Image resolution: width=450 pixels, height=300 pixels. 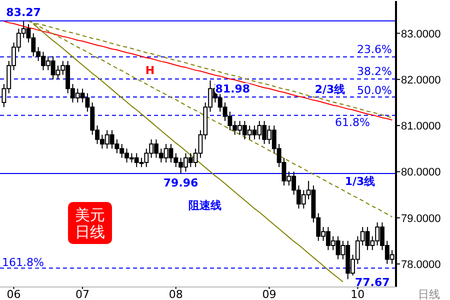 What do you see at coordinates (357, 294) in the screenshot?
I see `x-tick-label: 10` at bounding box center [357, 294].